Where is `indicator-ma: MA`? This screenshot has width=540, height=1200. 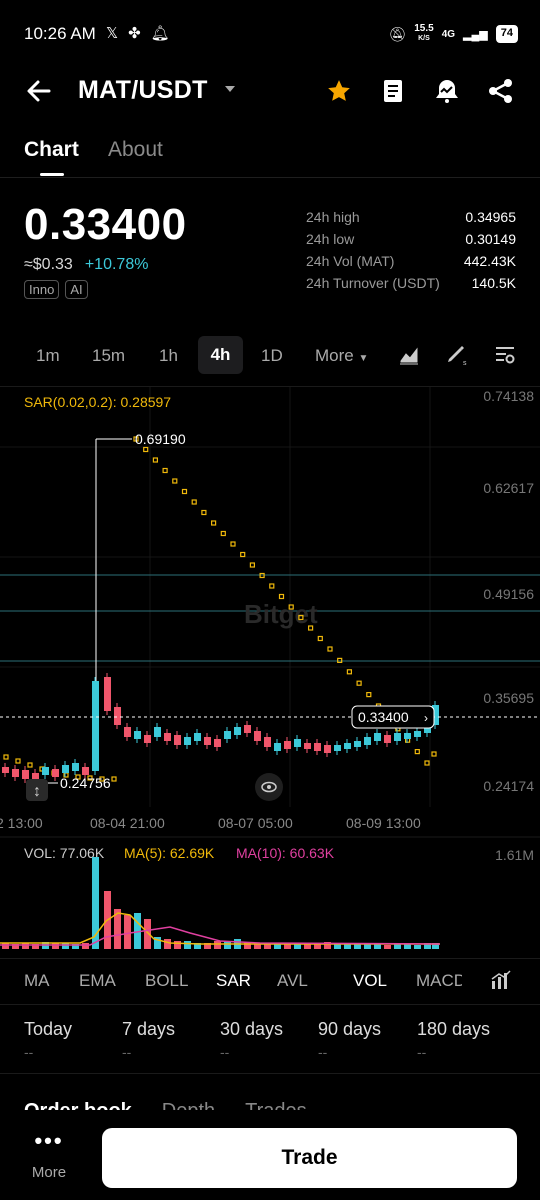 indicator-ma: MA is located at coordinates (37, 980).